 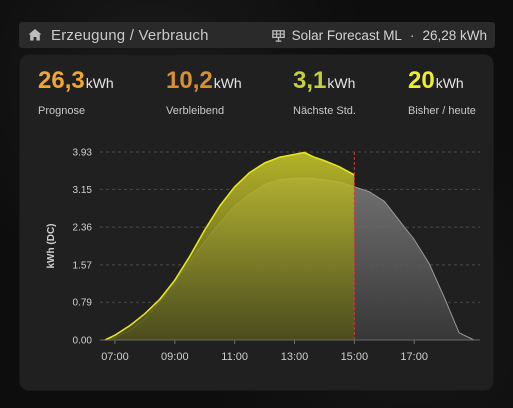 What do you see at coordinates (115, 357) in the screenshot?
I see `x-tick-label: 07:00` at bounding box center [115, 357].